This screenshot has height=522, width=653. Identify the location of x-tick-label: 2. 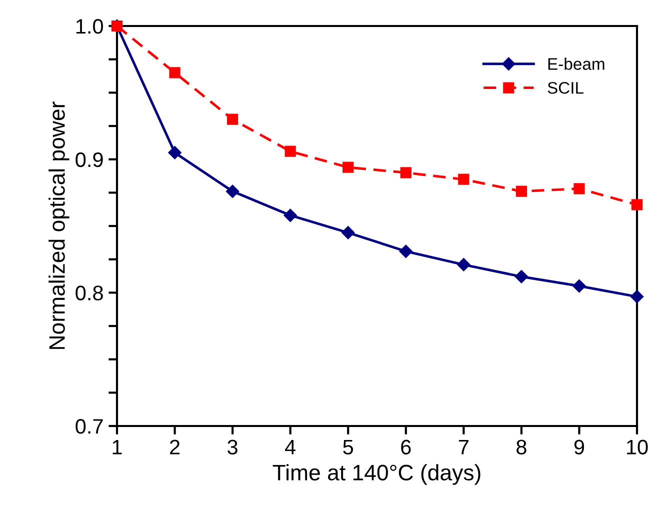
(175, 447).